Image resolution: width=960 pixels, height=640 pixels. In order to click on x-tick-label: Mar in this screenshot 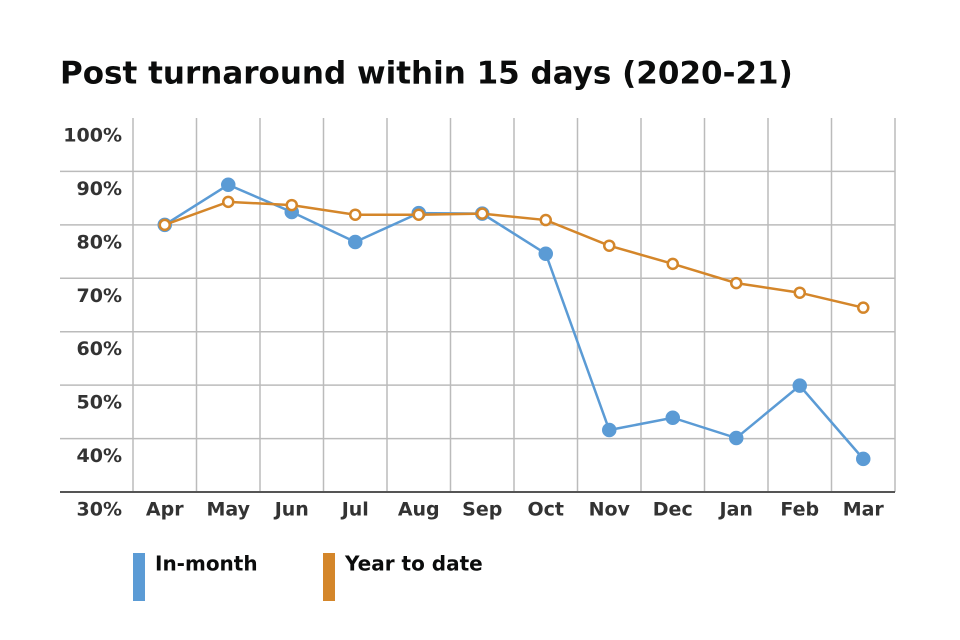, I will do `click(864, 510)`.